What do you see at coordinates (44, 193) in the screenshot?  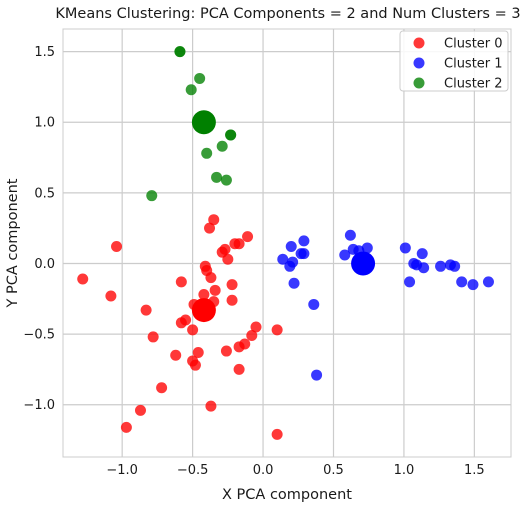 I see `y-tick-label: 0.5` at bounding box center [44, 193].